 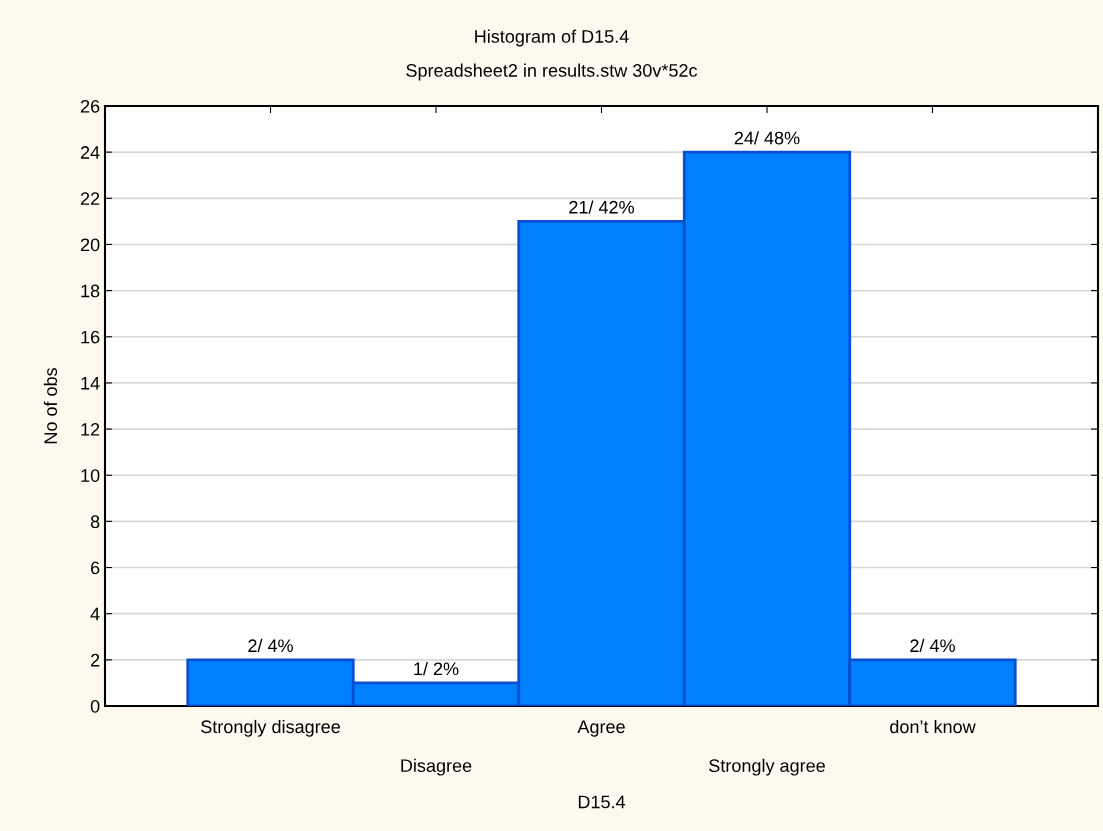 What do you see at coordinates (270, 728) in the screenshot?
I see `x-tick-label: Strongly disagree` at bounding box center [270, 728].